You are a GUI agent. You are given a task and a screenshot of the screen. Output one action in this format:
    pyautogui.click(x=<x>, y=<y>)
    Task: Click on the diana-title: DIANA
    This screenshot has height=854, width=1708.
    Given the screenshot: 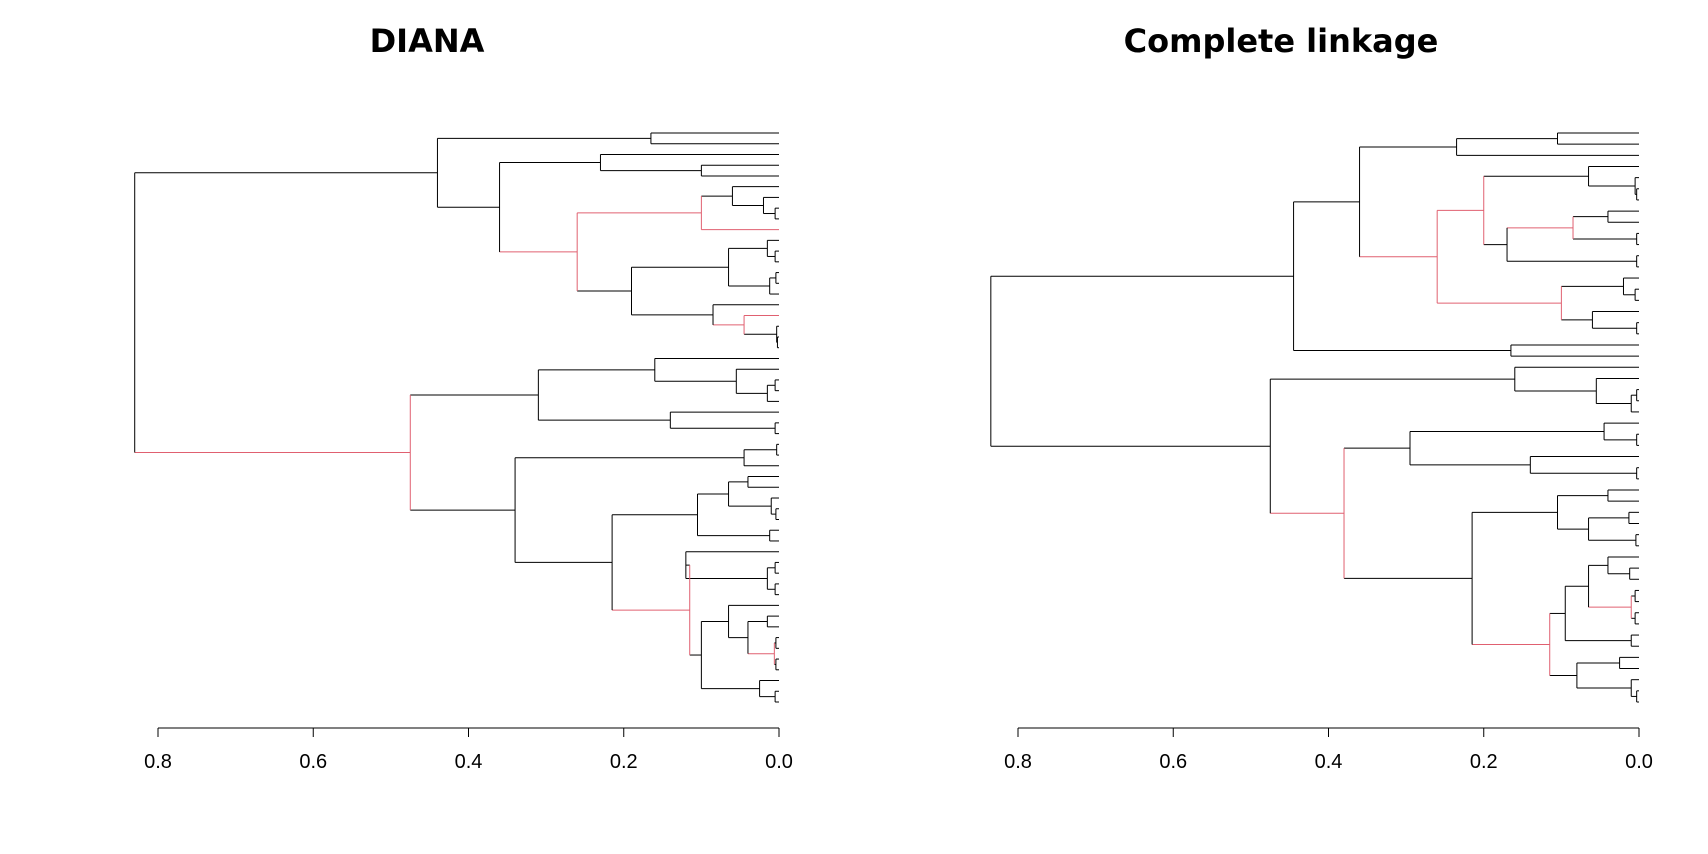 What is the action you would take?
    pyautogui.click(x=427, y=41)
    